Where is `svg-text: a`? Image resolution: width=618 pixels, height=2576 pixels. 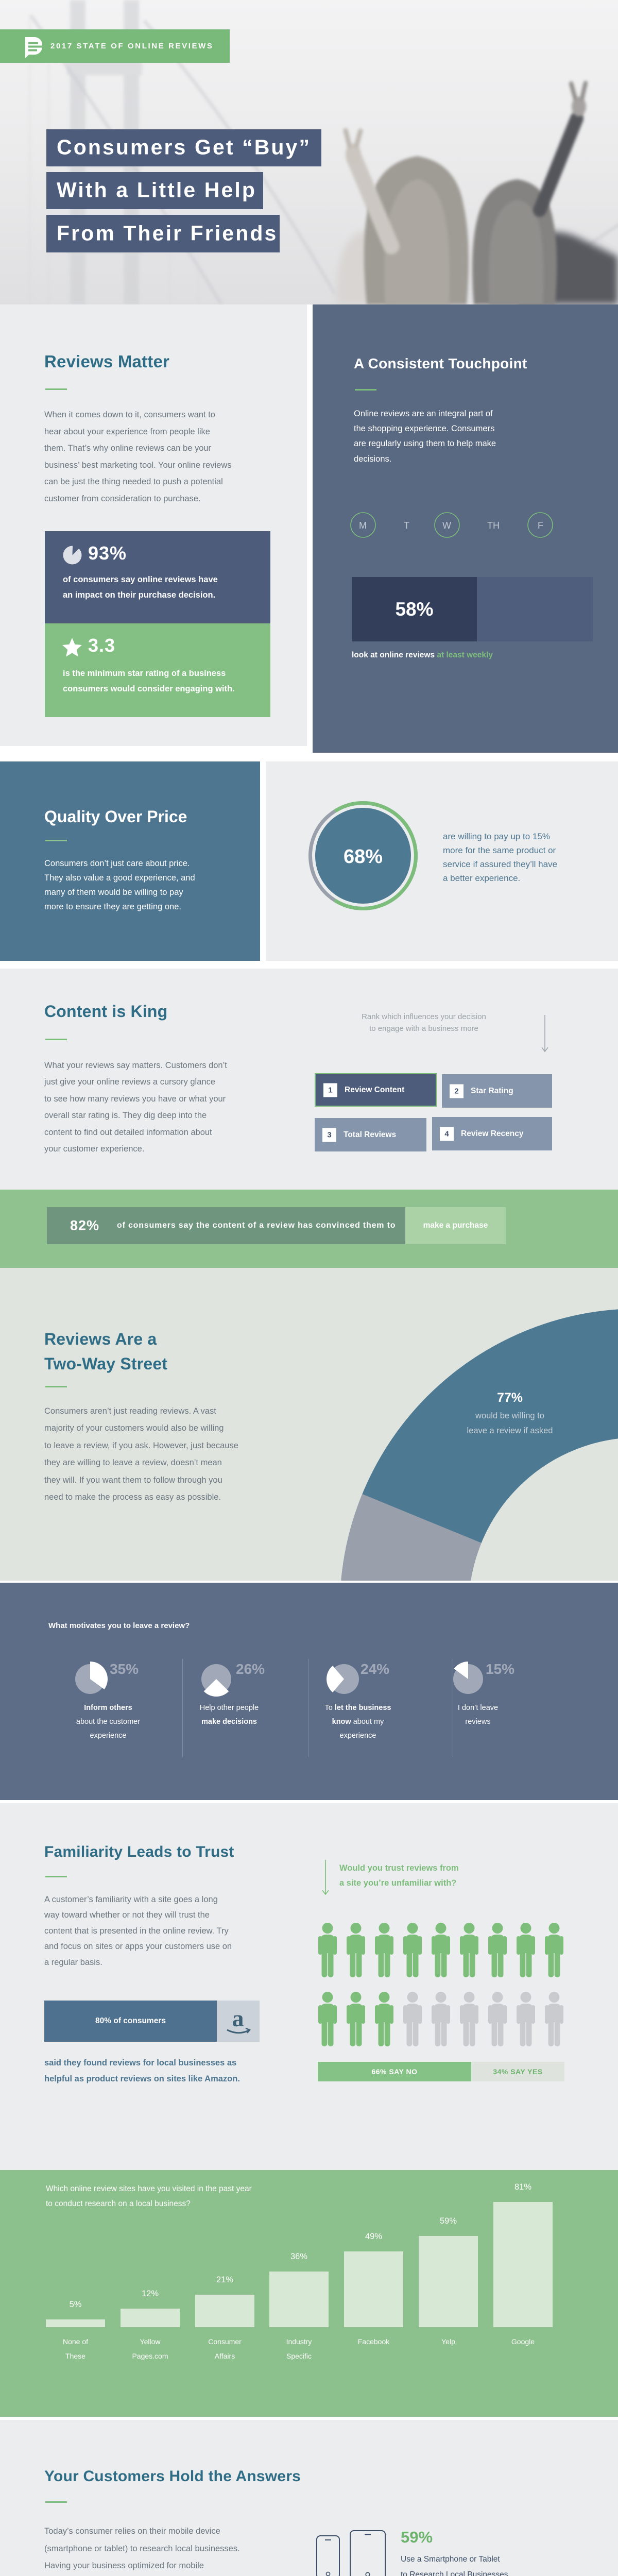
svg-text: a is located at coordinates (238, 2018).